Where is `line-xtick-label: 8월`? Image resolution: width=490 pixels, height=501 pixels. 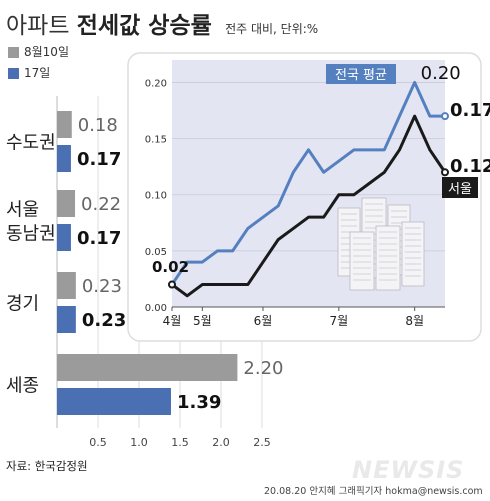 line-xtick-label: 8월 is located at coordinates (414, 321).